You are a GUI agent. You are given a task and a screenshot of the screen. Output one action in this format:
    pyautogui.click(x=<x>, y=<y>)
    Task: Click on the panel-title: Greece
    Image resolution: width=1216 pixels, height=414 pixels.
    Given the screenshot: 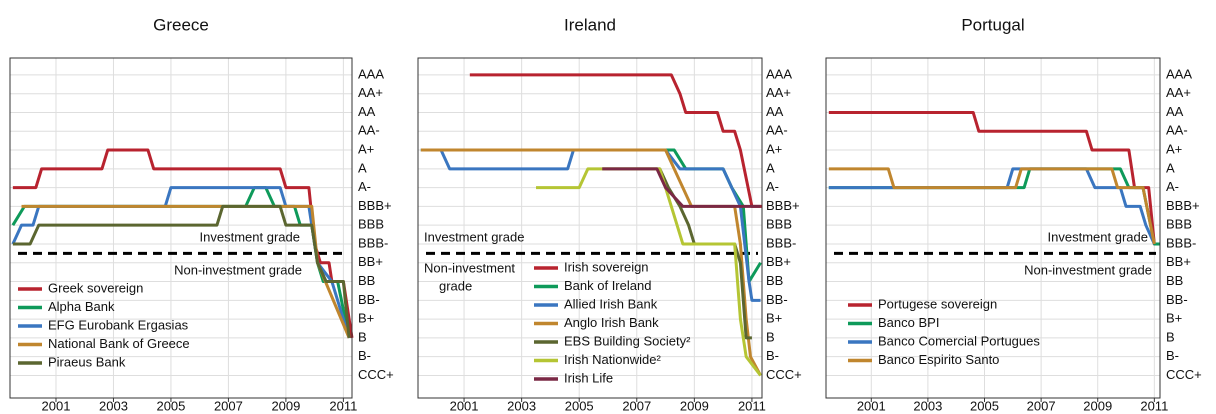 What is the action you would take?
    pyautogui.click(x=181, y=24)
    